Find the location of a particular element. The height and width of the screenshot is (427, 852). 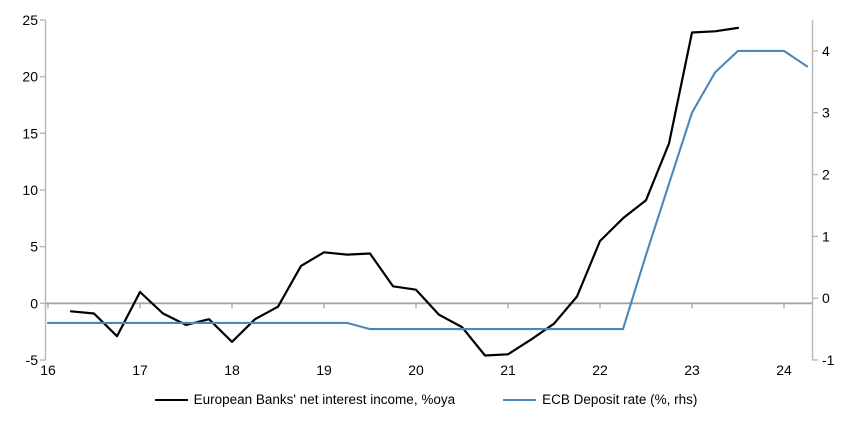

right-axis-tick-label: 4 is located at coordinates (826, 51).